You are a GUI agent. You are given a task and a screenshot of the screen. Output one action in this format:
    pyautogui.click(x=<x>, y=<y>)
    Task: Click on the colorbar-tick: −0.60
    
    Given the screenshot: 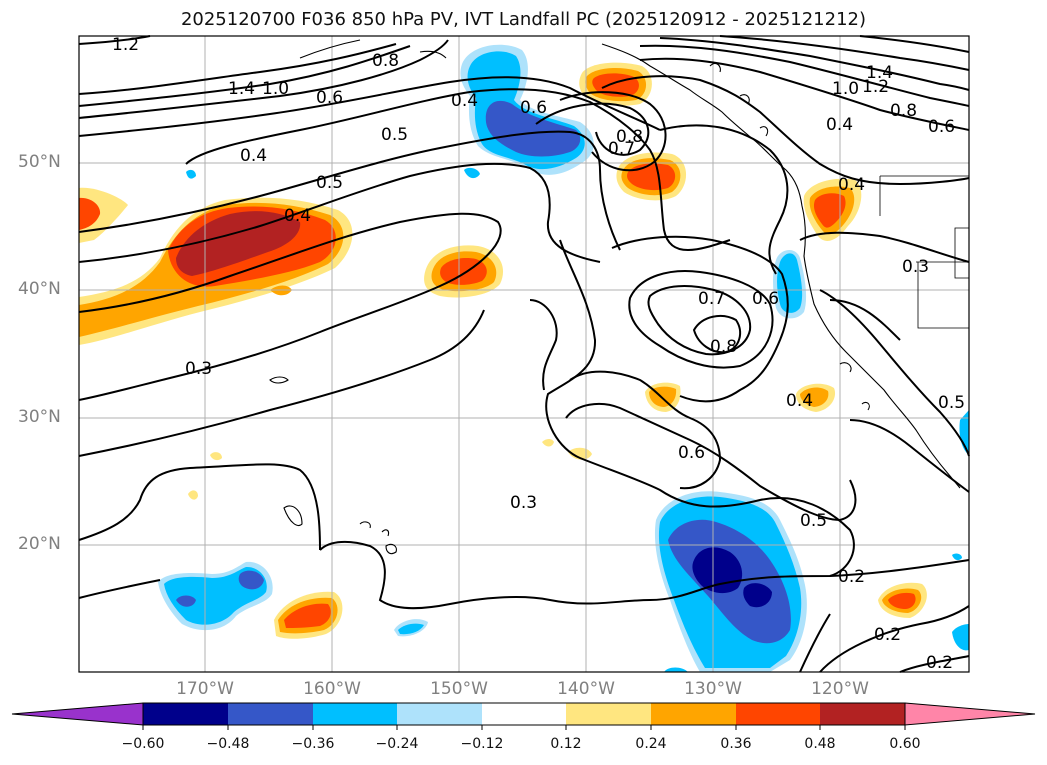 What is the action you would take?
    pyautogui.click(x=143, y=744)
    